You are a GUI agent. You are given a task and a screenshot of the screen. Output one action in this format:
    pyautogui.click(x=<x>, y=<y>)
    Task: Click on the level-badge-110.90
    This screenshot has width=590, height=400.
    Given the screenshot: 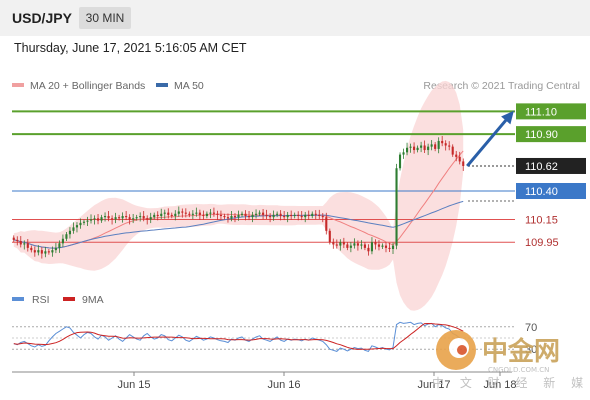 What is the action you would take?
    pyautogui.click(x=551, y=134)
    